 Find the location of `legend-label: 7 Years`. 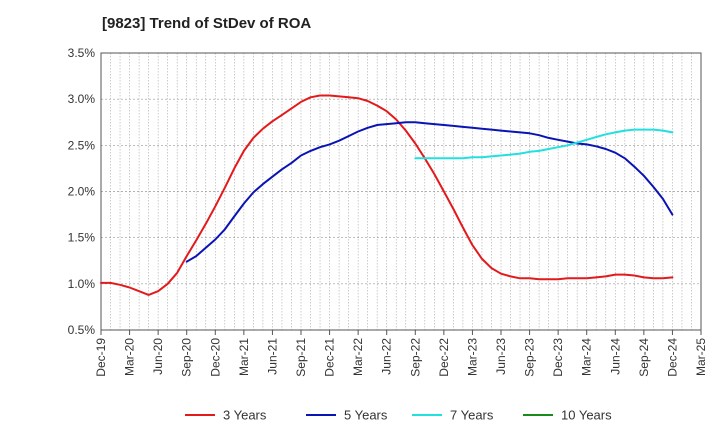

legend-label: 7 Years is located at coordinates (472, 415).